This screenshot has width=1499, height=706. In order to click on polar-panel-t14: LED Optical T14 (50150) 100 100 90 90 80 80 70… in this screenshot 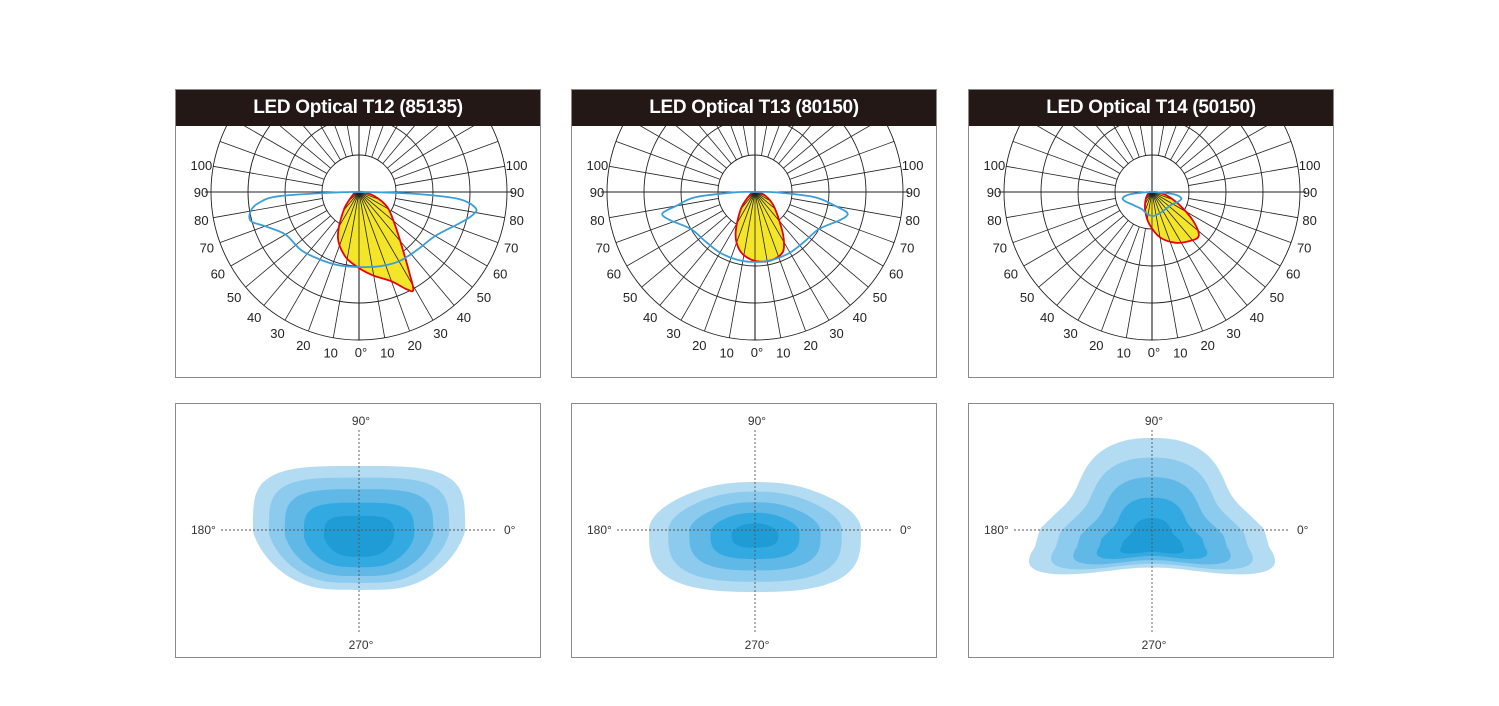, I will do `click(1151, 233)`.